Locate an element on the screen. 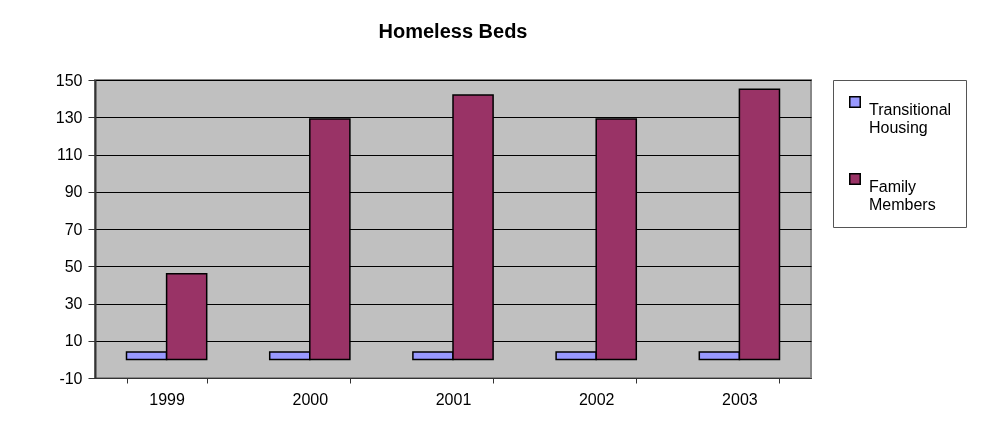 This screenshot has width=1007, height=435. y-tick-label: 30 is located at coordinates (73, 303).